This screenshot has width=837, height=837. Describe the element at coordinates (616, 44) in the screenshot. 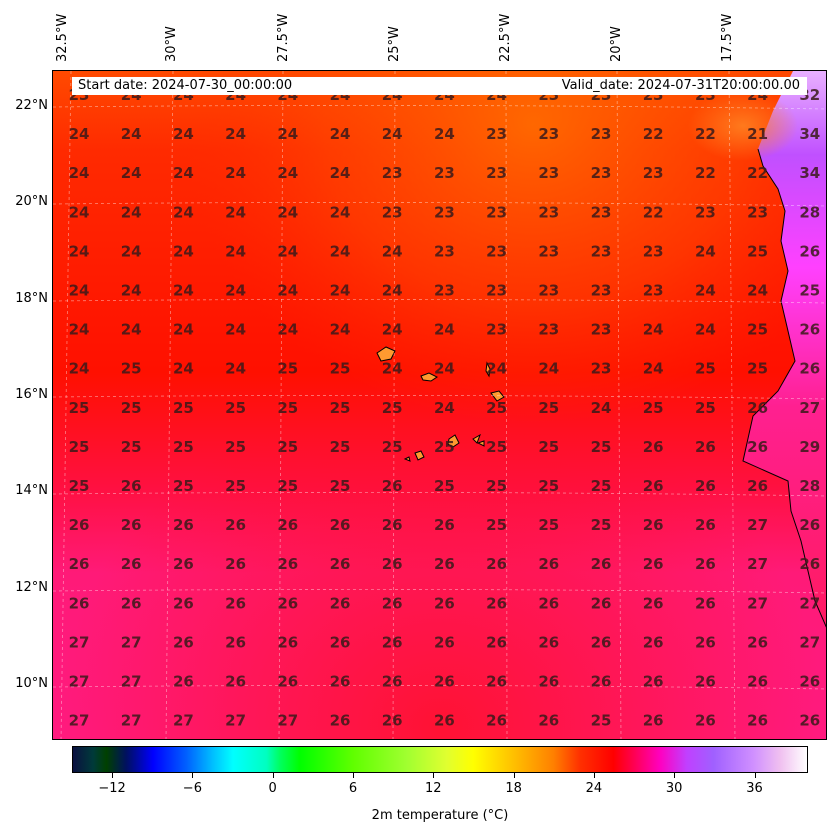

I see `lon-label: 20°W` at that location.